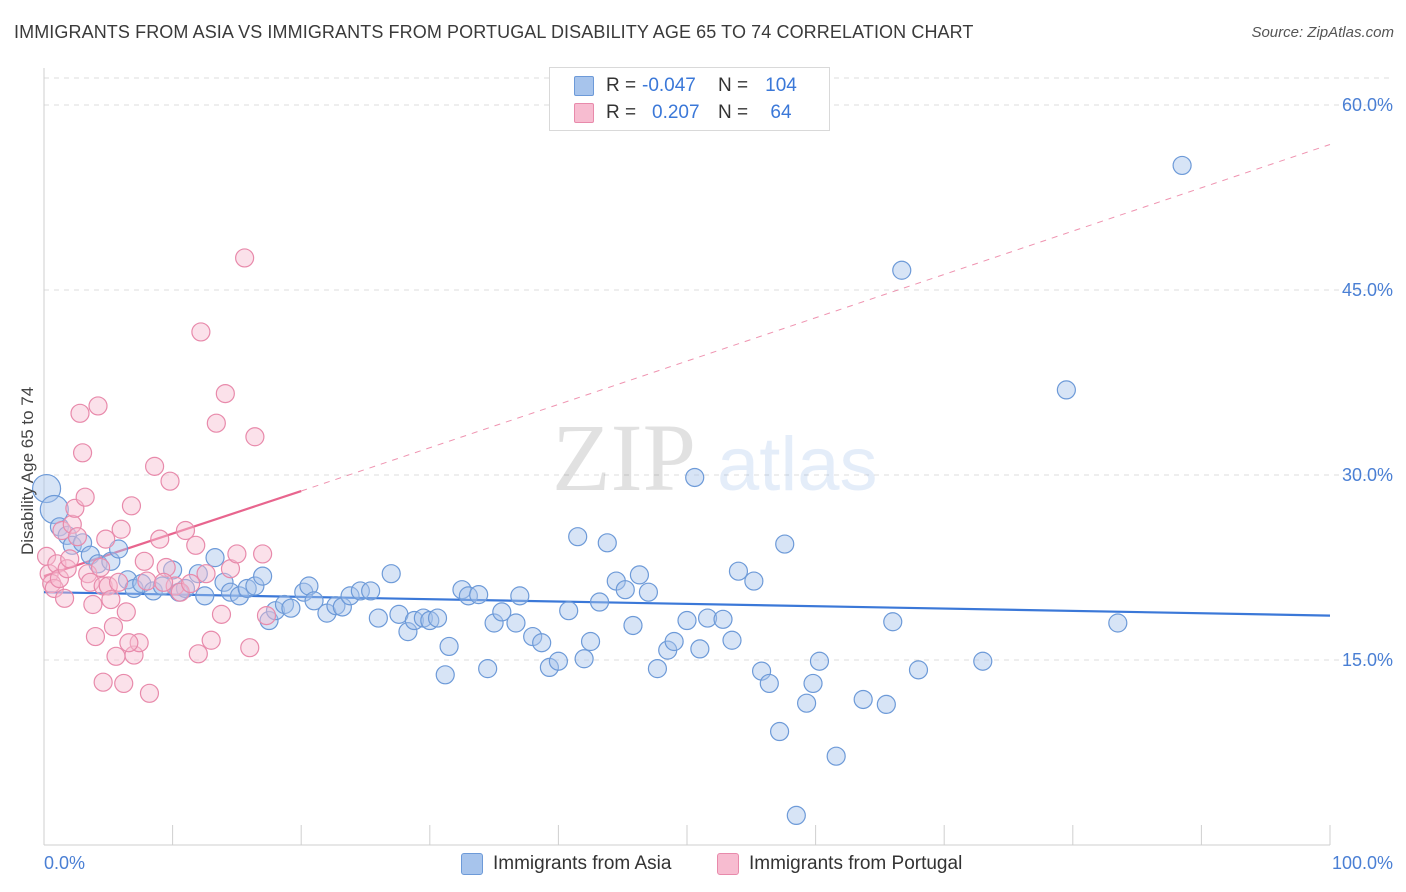 This screenshot has height=892, width=1406. I want to click on y-tick-label: 60.0%, so click(1367, 105).